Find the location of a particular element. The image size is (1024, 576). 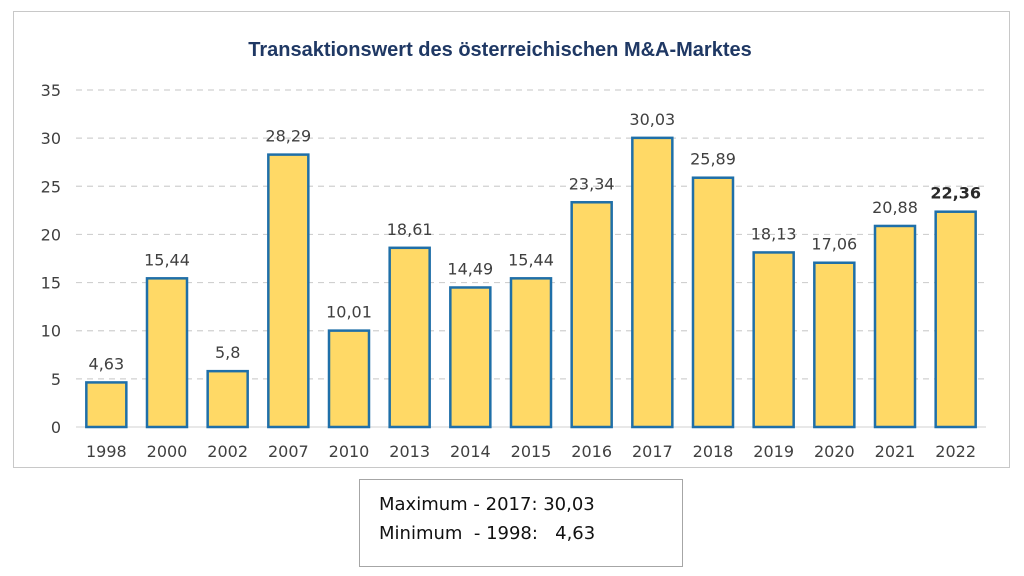

bar-2018 is located at coordinates (713, 302).